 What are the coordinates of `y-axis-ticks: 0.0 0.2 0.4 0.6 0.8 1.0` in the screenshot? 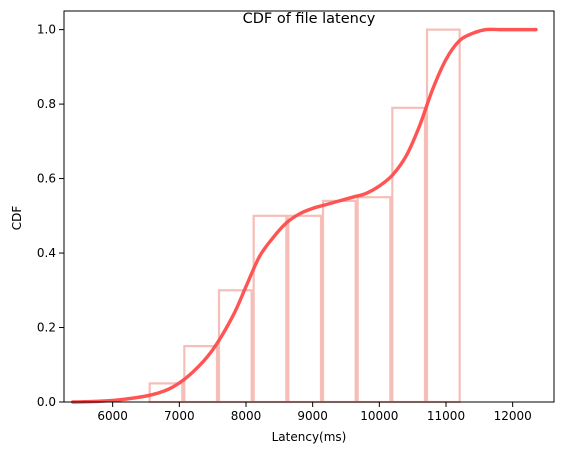 It's located at (50, 216).